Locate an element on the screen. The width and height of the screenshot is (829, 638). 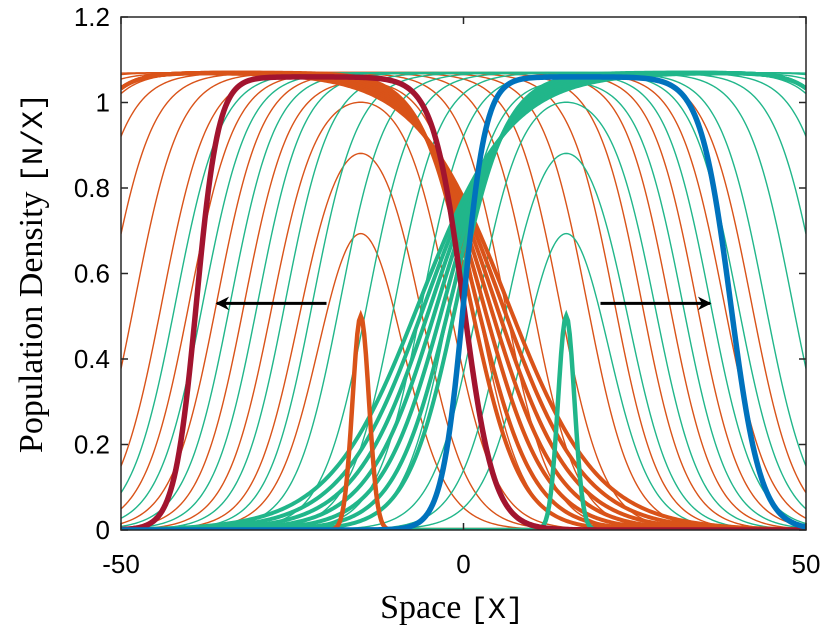
x-tick-label: 0 is located at coordinates (463, 564).